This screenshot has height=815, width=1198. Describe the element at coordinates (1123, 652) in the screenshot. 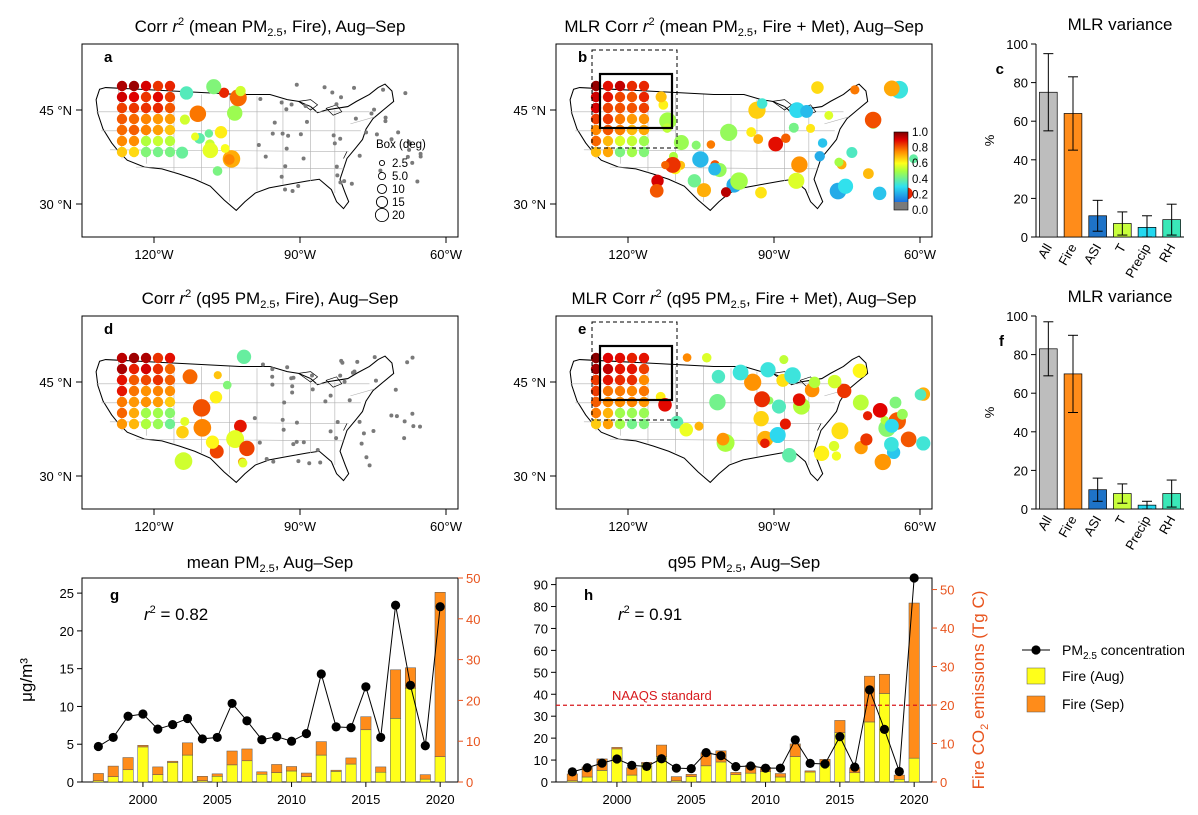

I see `legend-pm-label: PM2.5 concentration` at that location.